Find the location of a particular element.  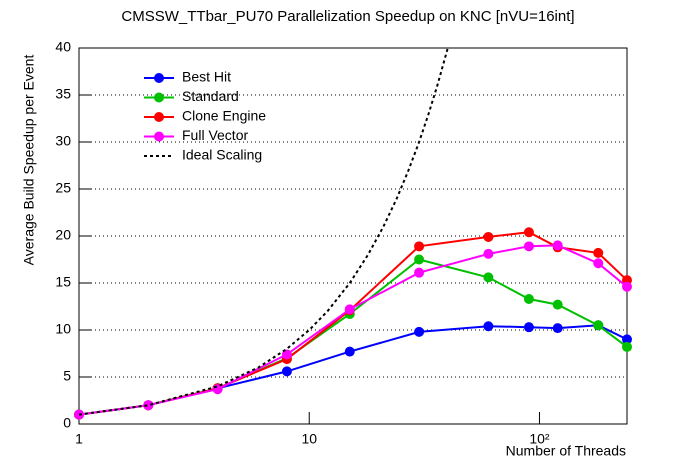

legend-label: Ideal Scaling is located at coordinates (222, 155).